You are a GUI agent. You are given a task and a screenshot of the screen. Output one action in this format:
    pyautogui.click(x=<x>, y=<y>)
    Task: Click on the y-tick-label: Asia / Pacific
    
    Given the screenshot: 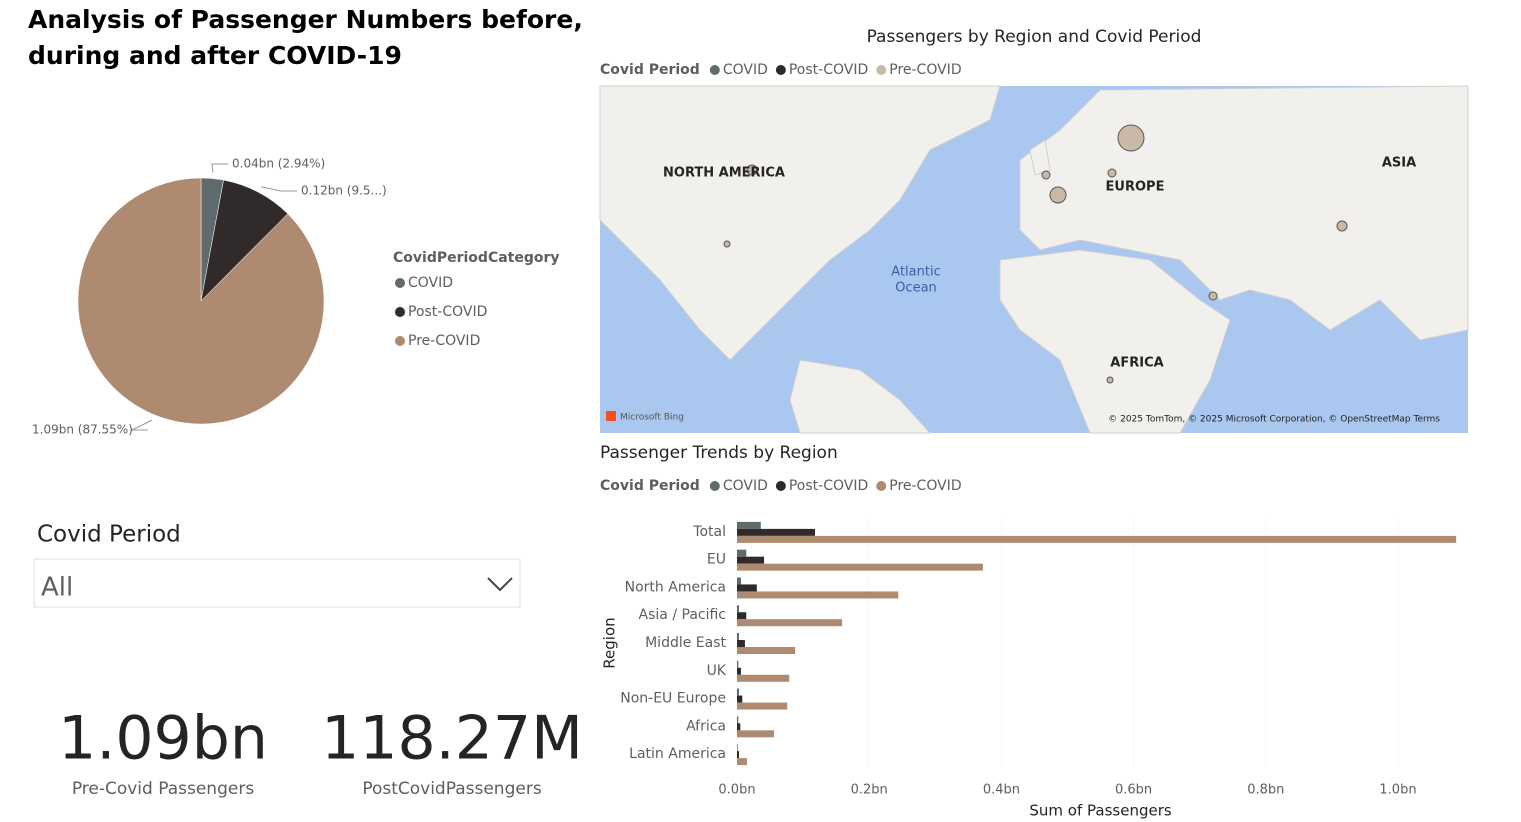 What is the action you would take?
    pyautogui.click(x=682, y=615)
    